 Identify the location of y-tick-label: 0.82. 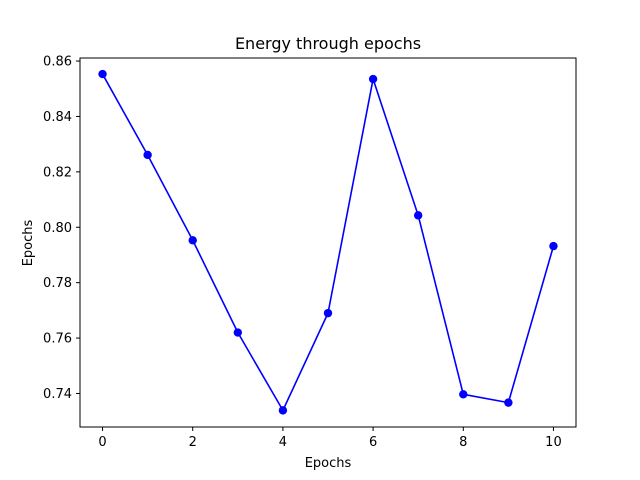
(57, 172).